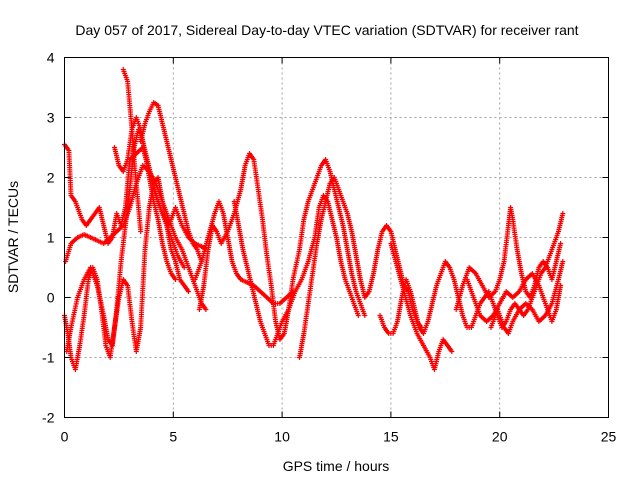  Describe the element at coordinates (500, 437) in the screenshot. I see `x-tick-label: 20` at that location.